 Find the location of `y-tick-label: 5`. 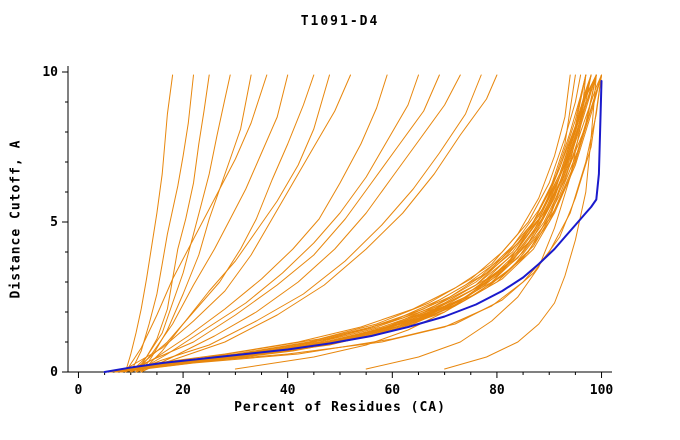

y-tick-label: 5 is located at coordinates (54, 222).